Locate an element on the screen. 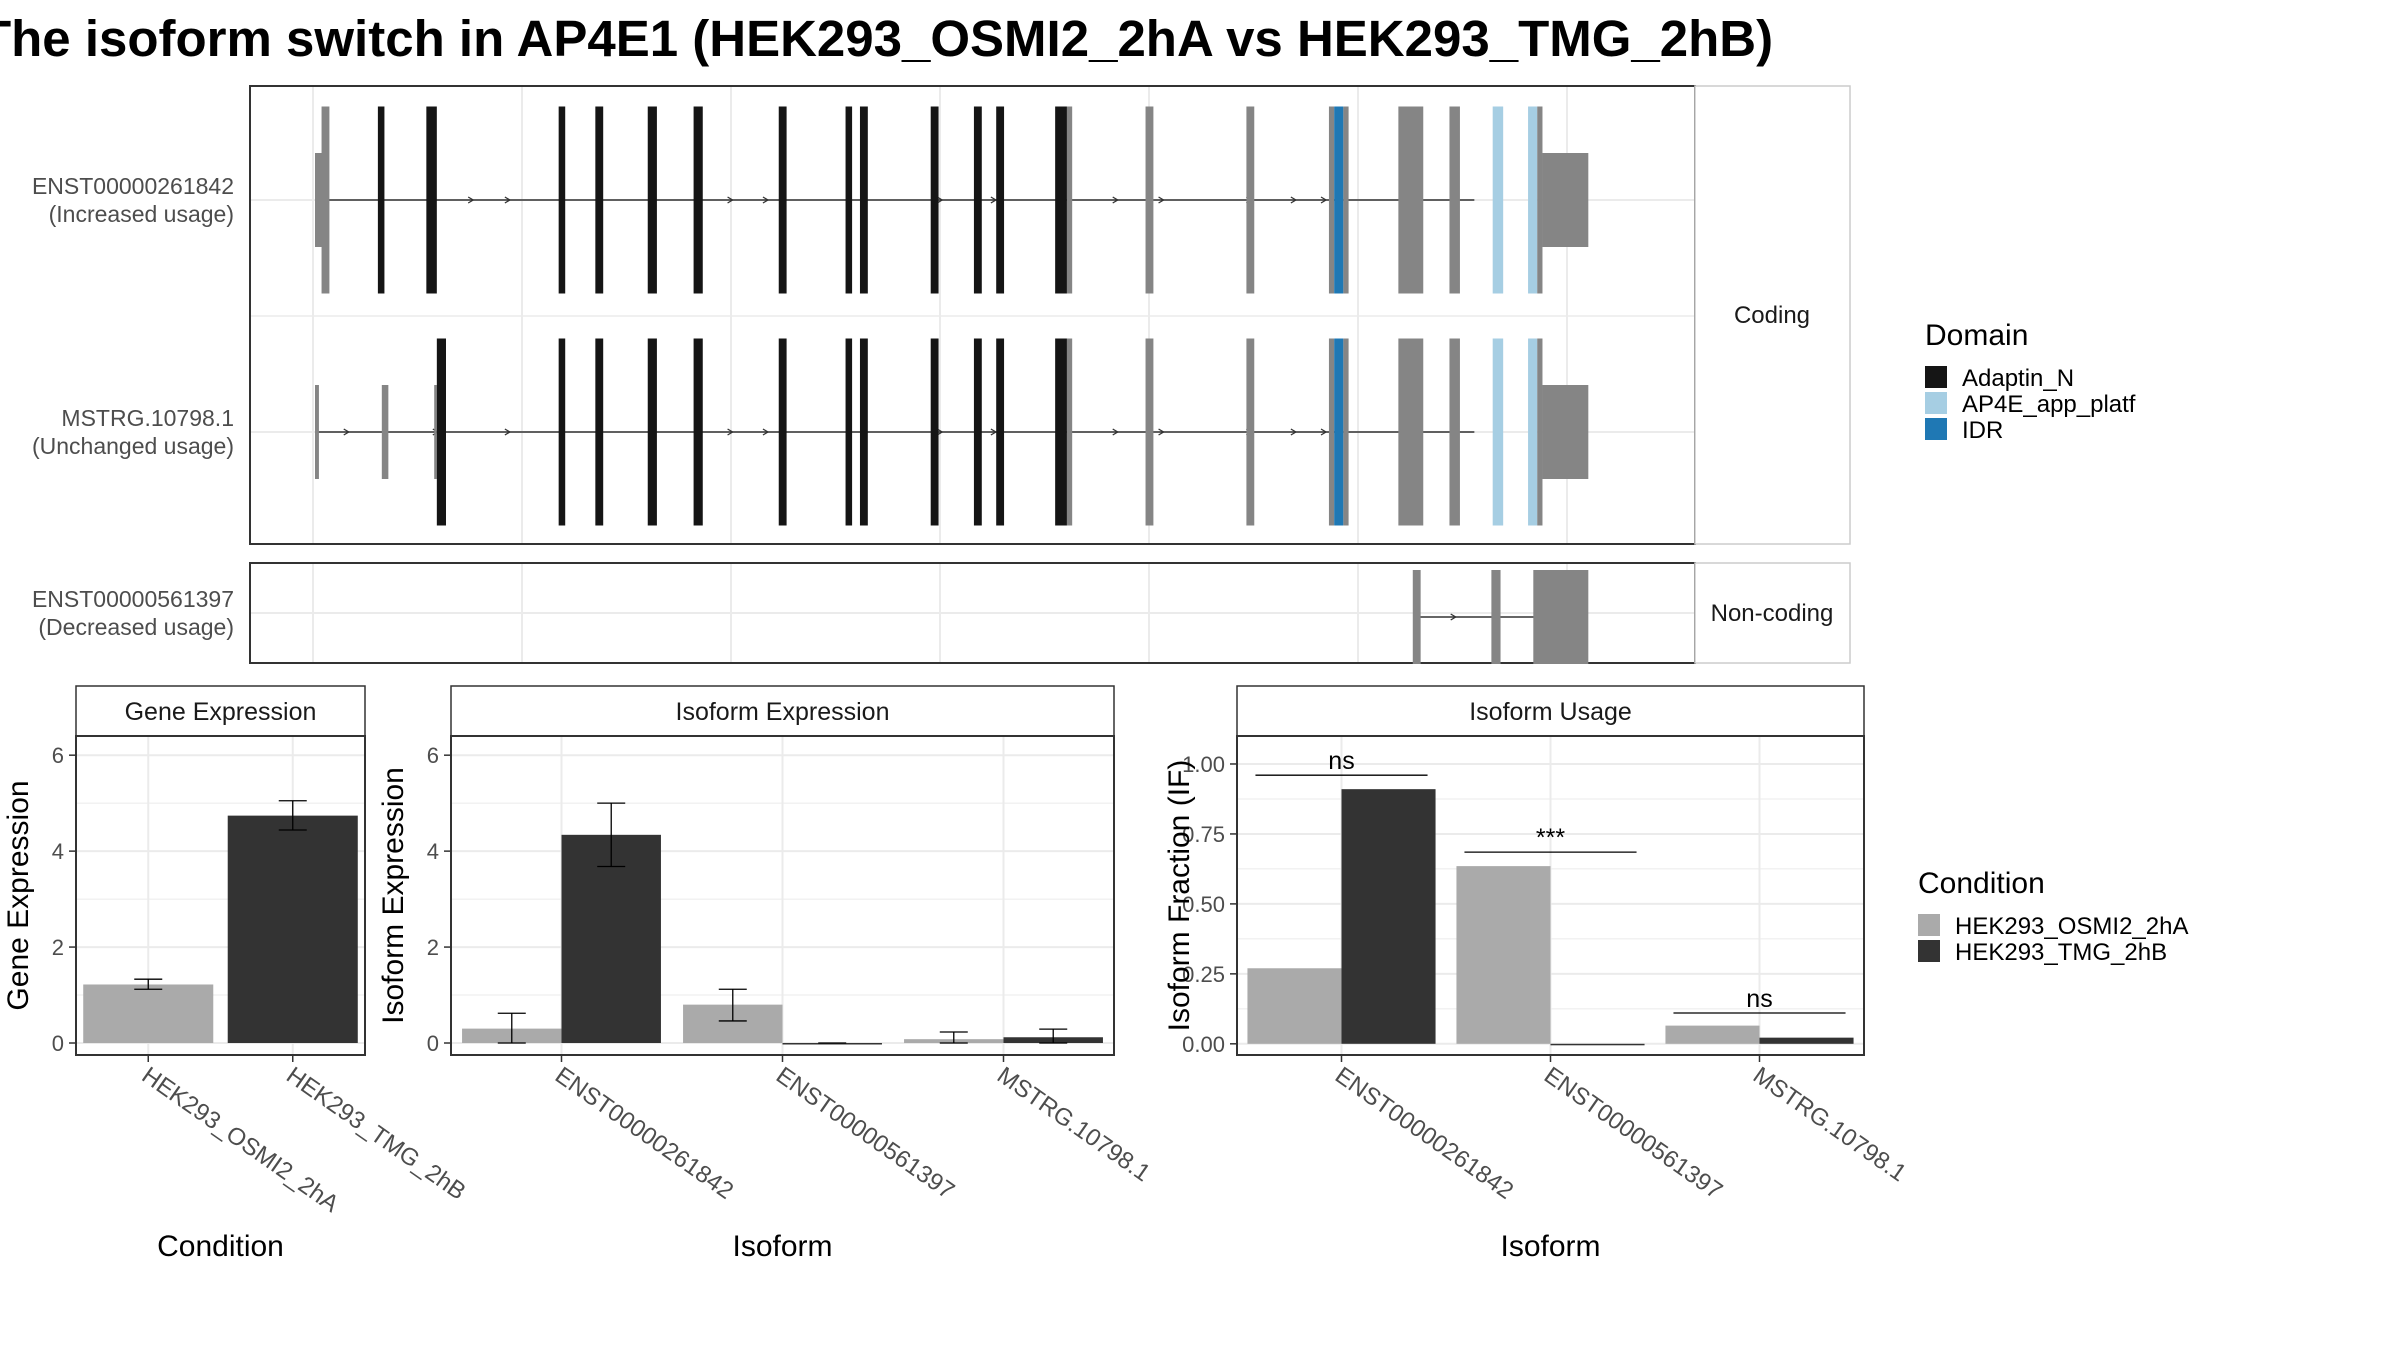  transcript-label-usage: (Decreased usage) is located at coordinates (136, 627).